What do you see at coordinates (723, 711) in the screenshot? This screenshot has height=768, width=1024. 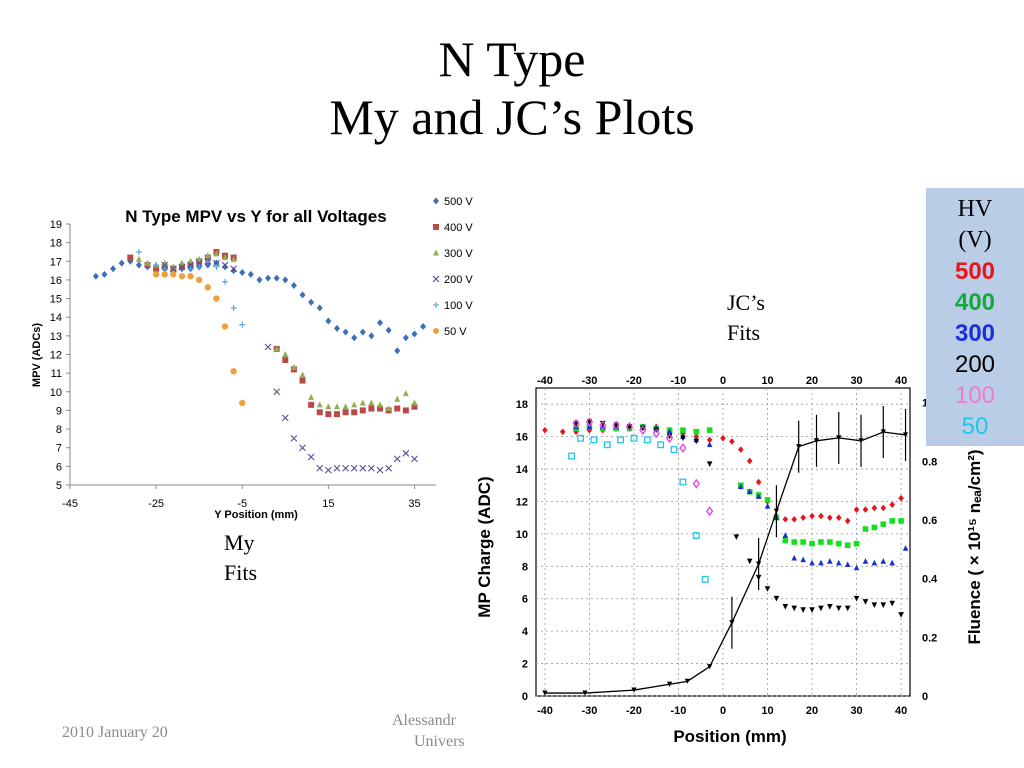 I see `x-tick-label: 0` at bounding box center [723, 711].